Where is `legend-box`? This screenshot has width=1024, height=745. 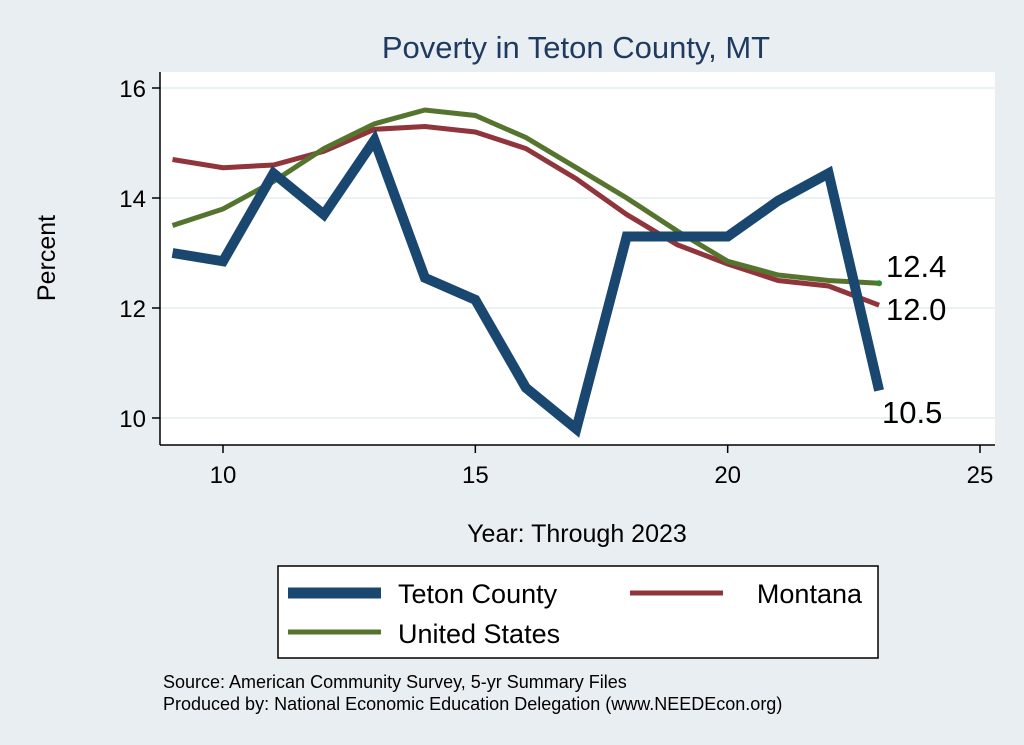 legend-box is located at coordinates (578, 612).